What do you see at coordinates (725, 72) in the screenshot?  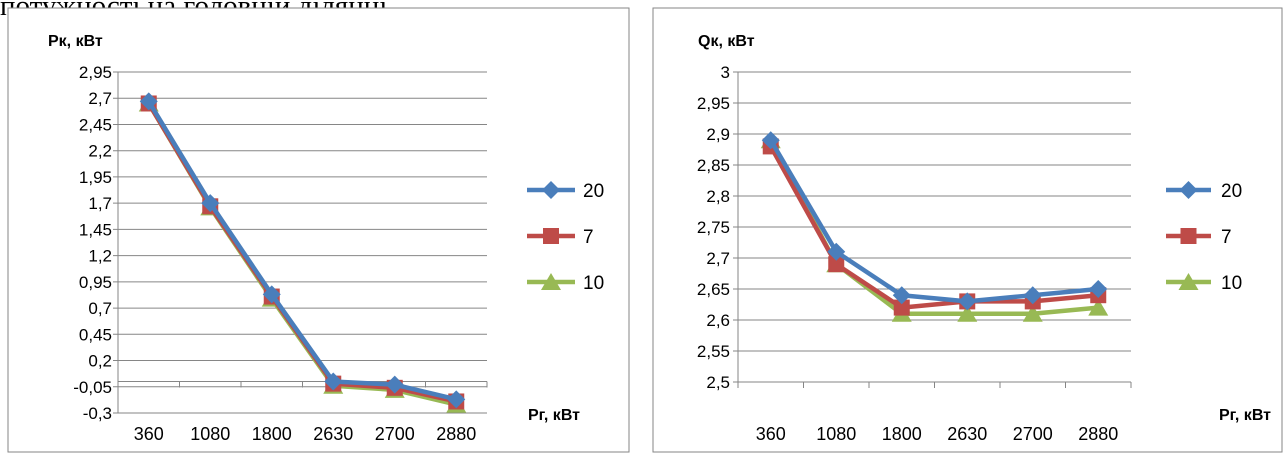 I see `y-tick-label: 3` at bounding box center [725, 72].